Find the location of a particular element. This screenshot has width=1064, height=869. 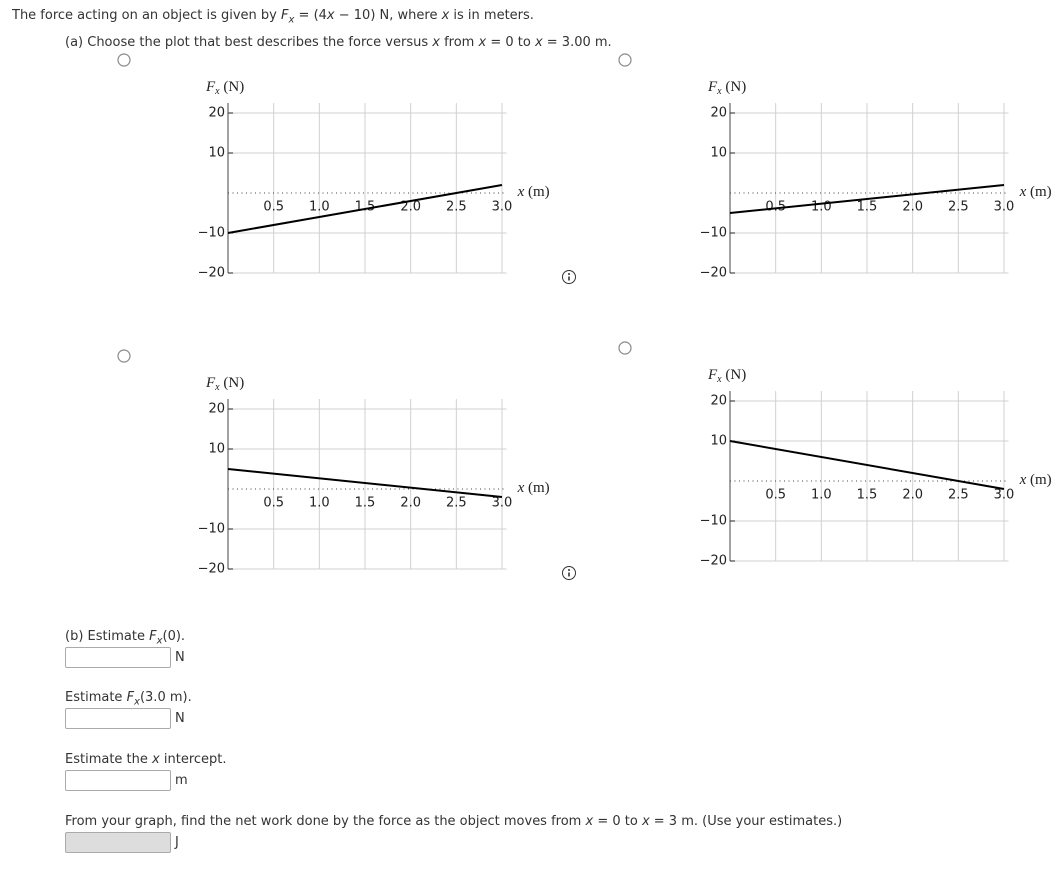

text: = 3 m. (Use your estimates.) is located at coordinates (746, 821).